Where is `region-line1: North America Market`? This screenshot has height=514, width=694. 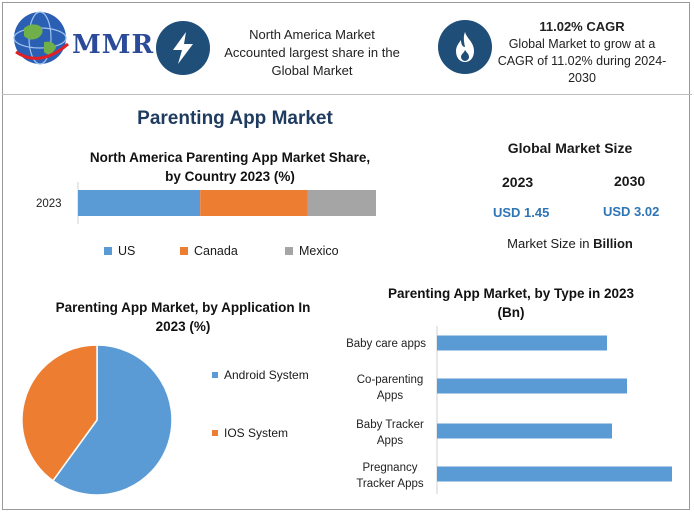
region-line1: North America Market is located at coordinates (312, 34).